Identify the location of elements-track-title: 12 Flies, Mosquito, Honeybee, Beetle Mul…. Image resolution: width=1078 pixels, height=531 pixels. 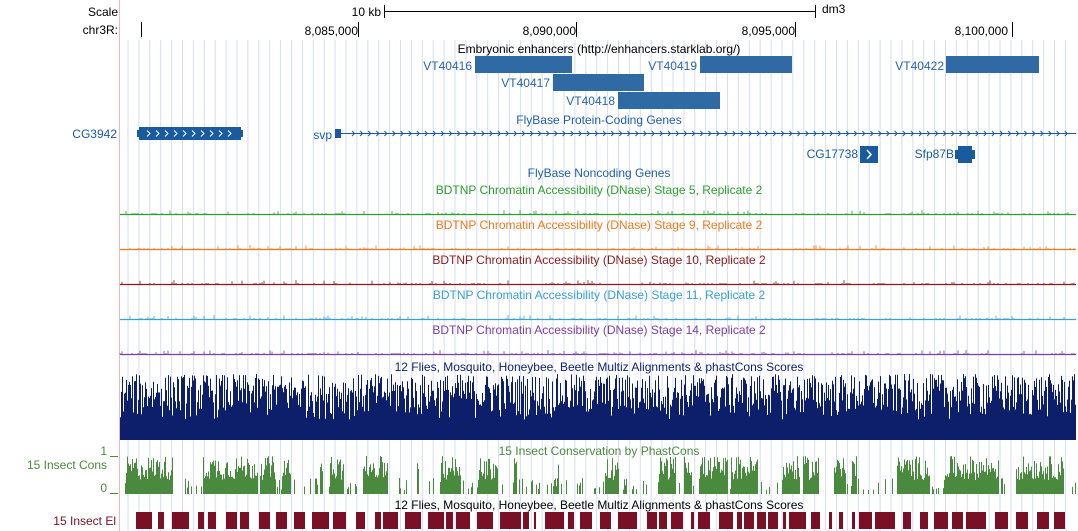
(599, 505).